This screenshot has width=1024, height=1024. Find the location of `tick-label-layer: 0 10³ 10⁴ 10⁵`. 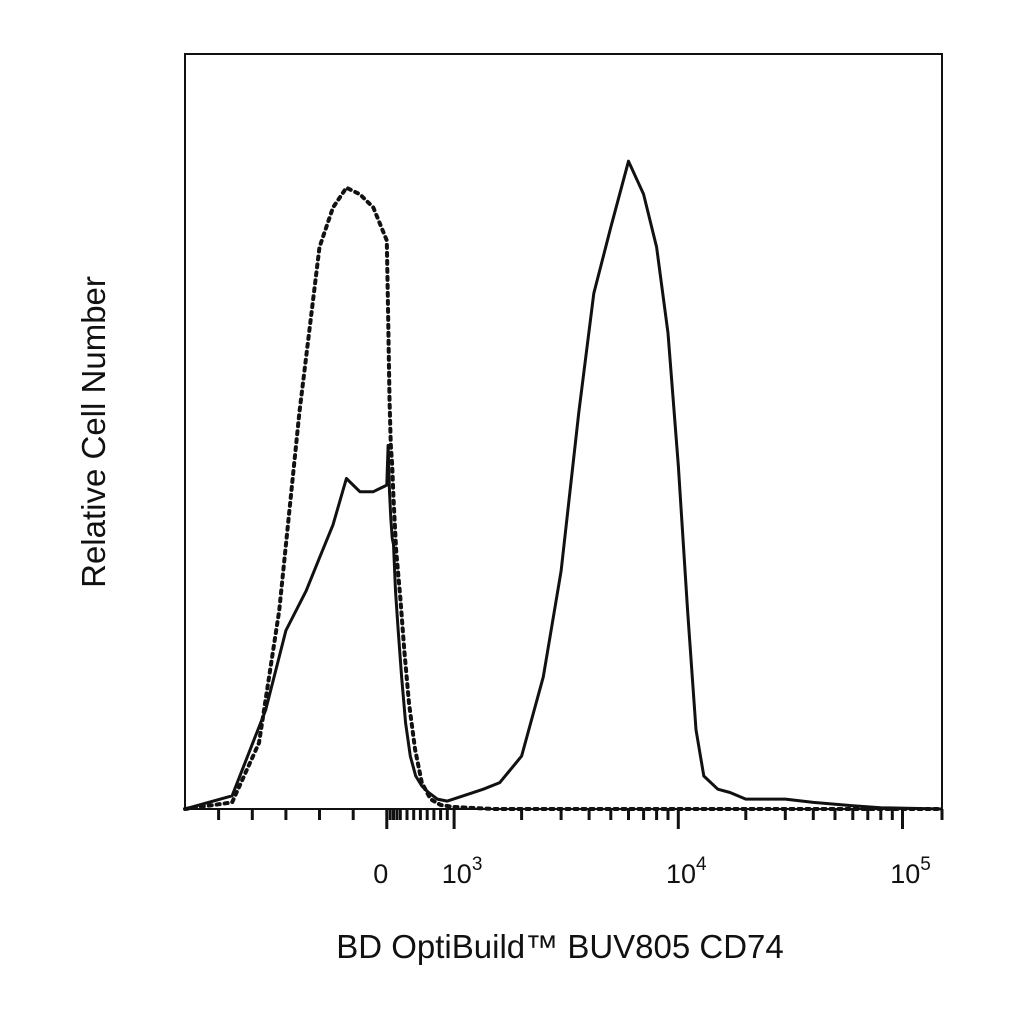

tick-label-layer: 0 10³ 10⁴ 10⁵ is located at coordinates (652, 871).